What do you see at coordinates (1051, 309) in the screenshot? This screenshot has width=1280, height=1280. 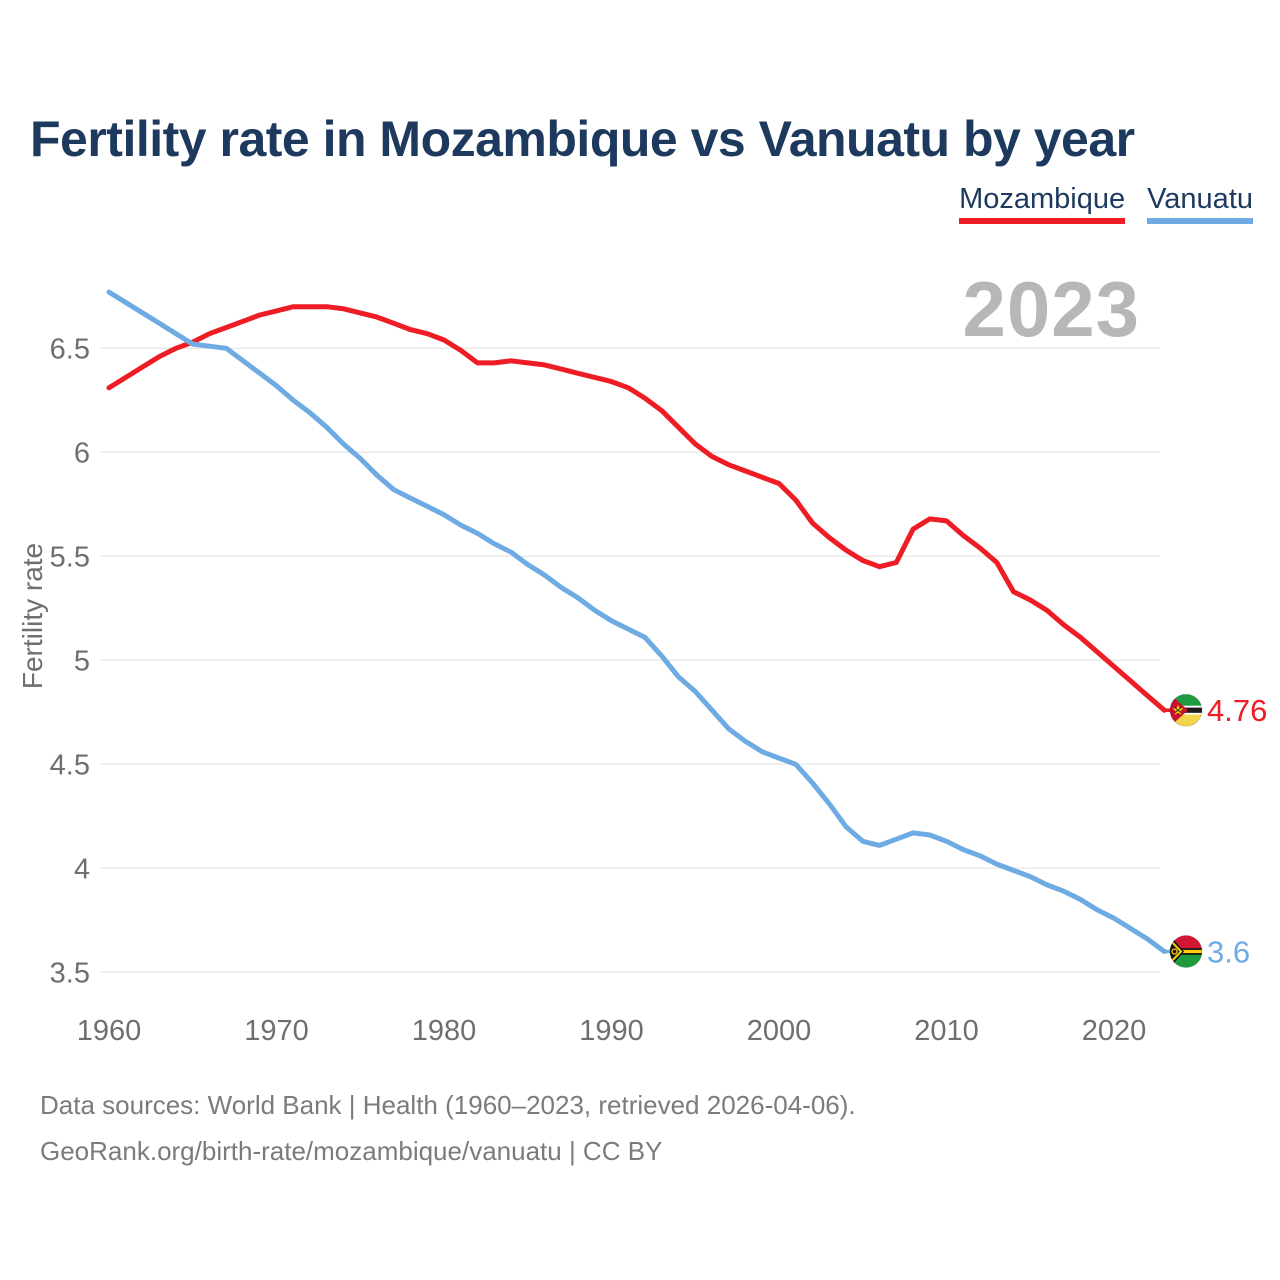 I see `year-watermark: 2023` at bounding box center [1051, 309].